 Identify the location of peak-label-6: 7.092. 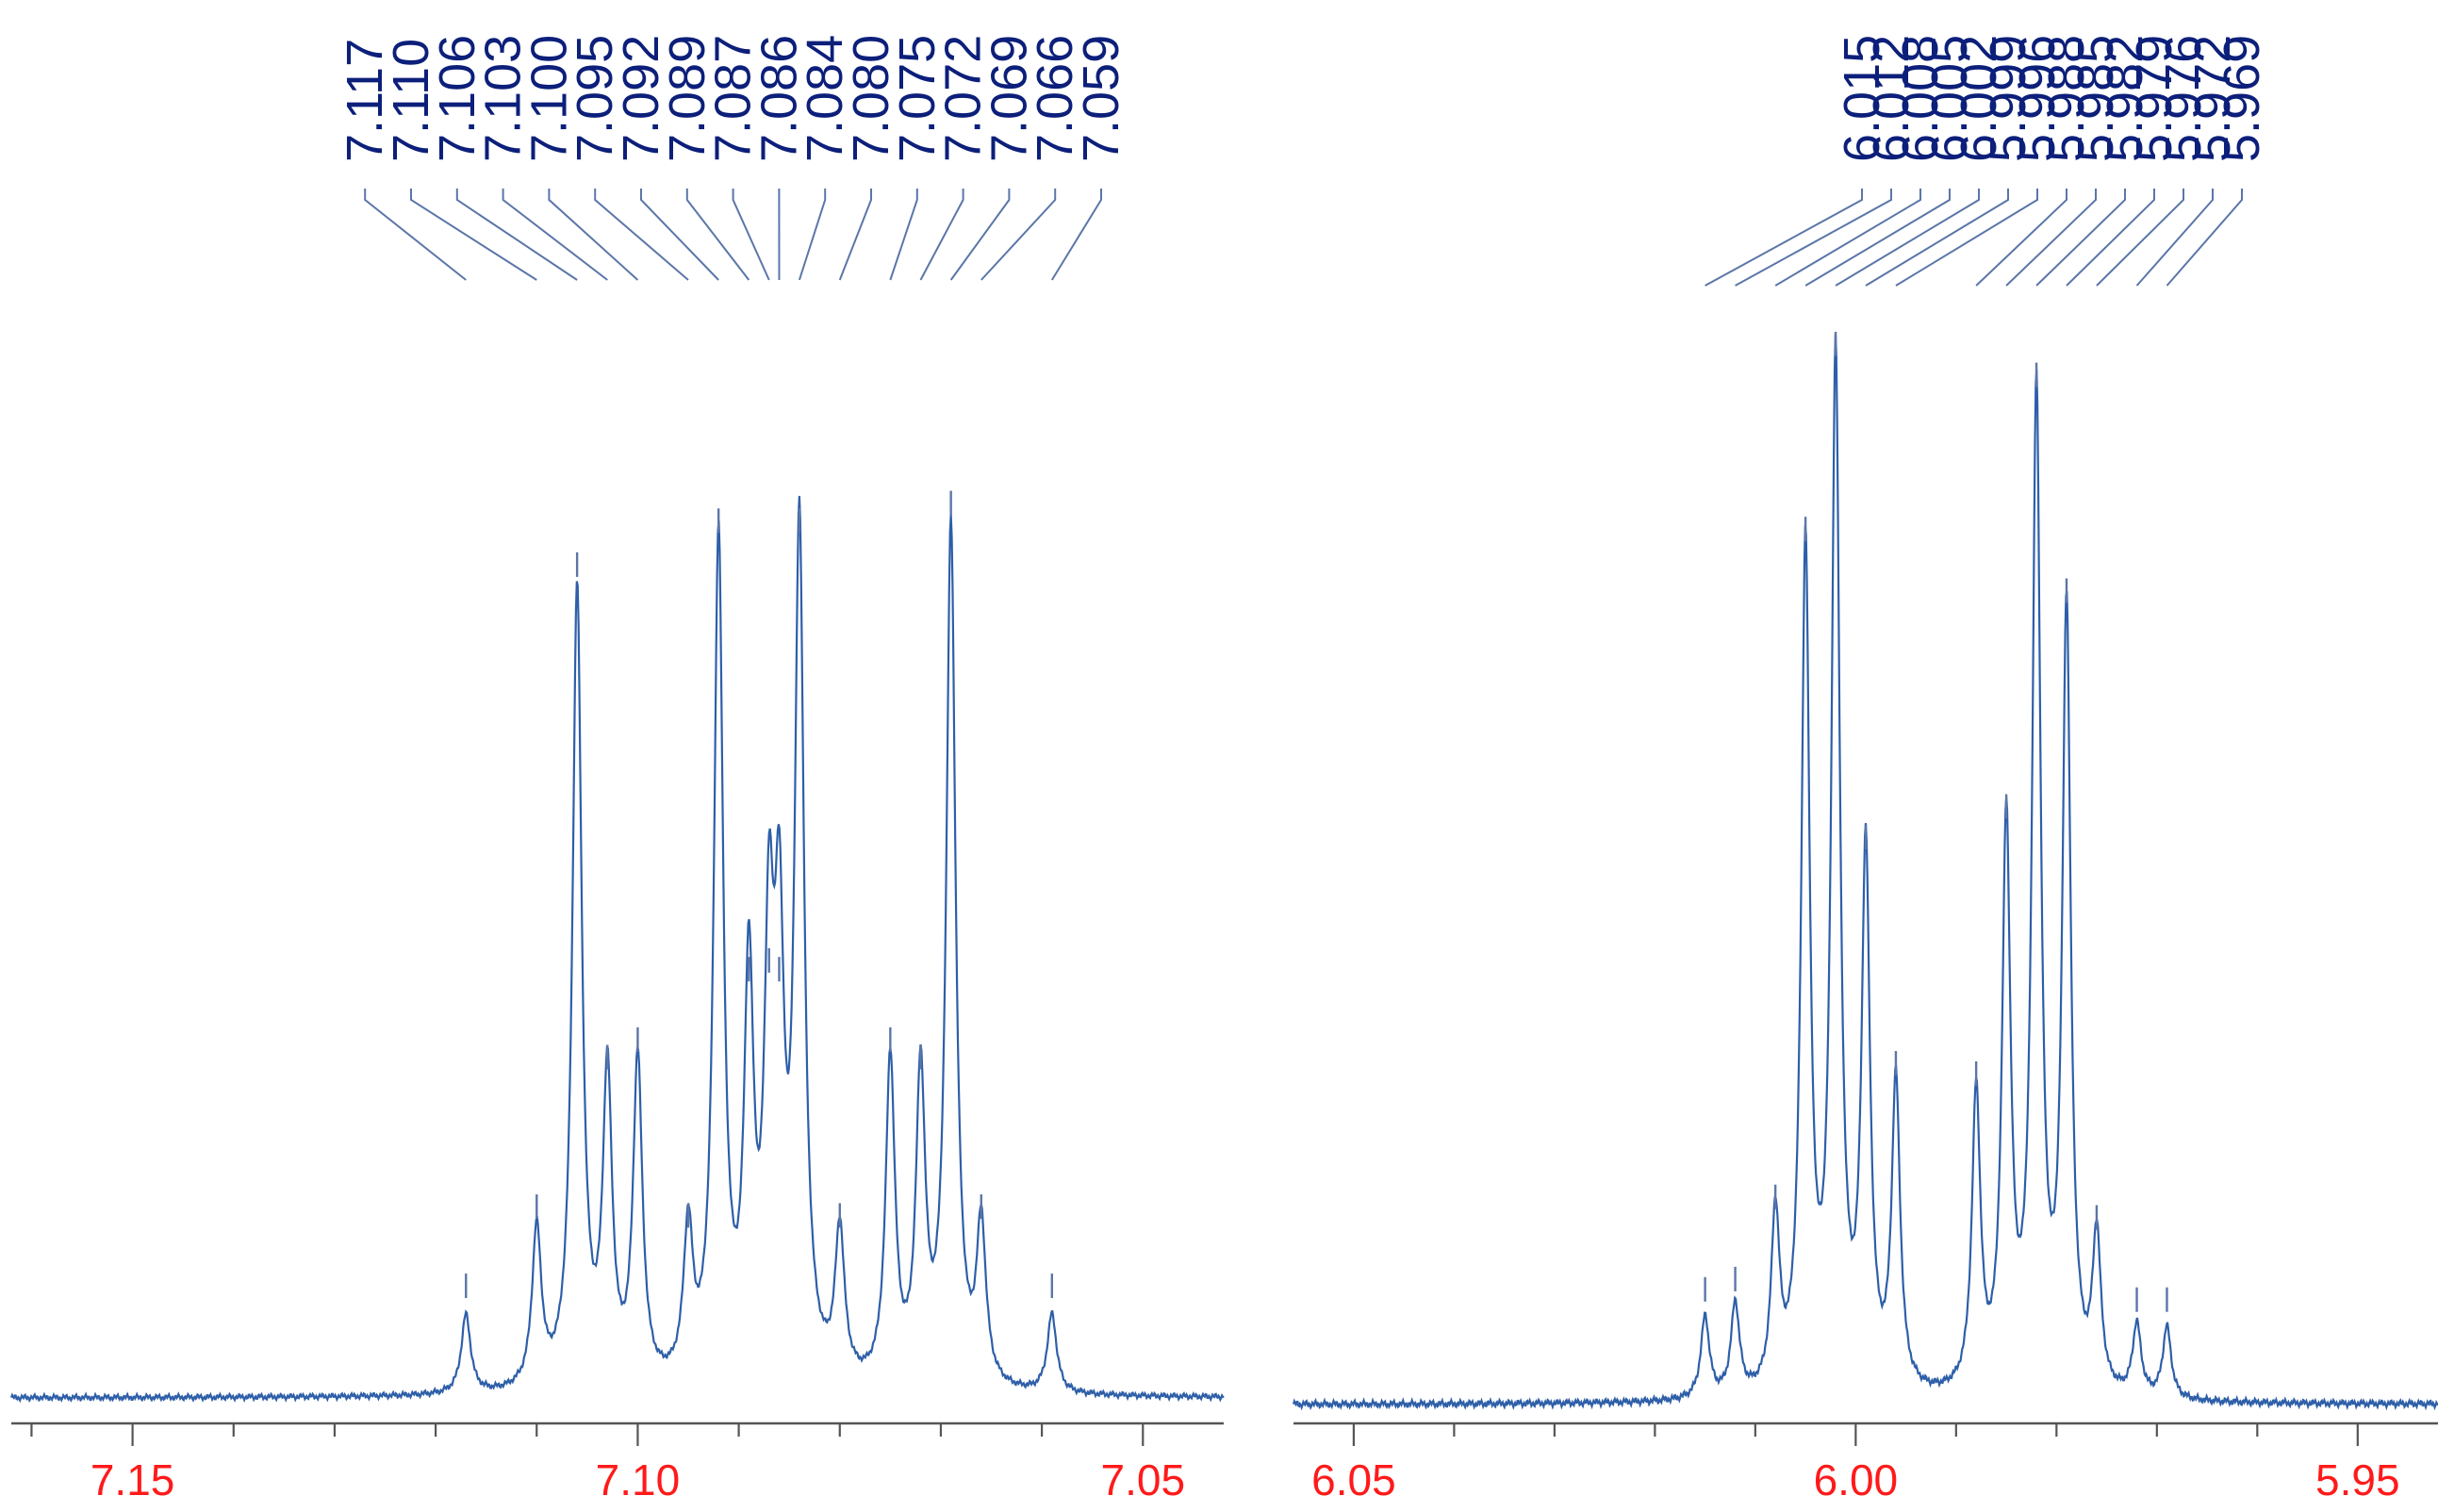
(641, 99).